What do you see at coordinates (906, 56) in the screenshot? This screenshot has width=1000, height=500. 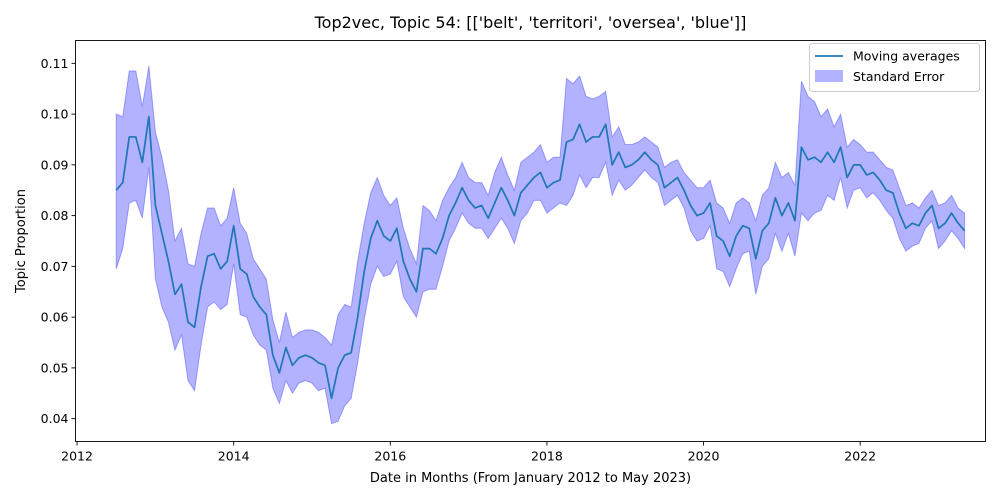 I see `legend-label-moving-averages: Moving averages` at bounding box center [906, 56].